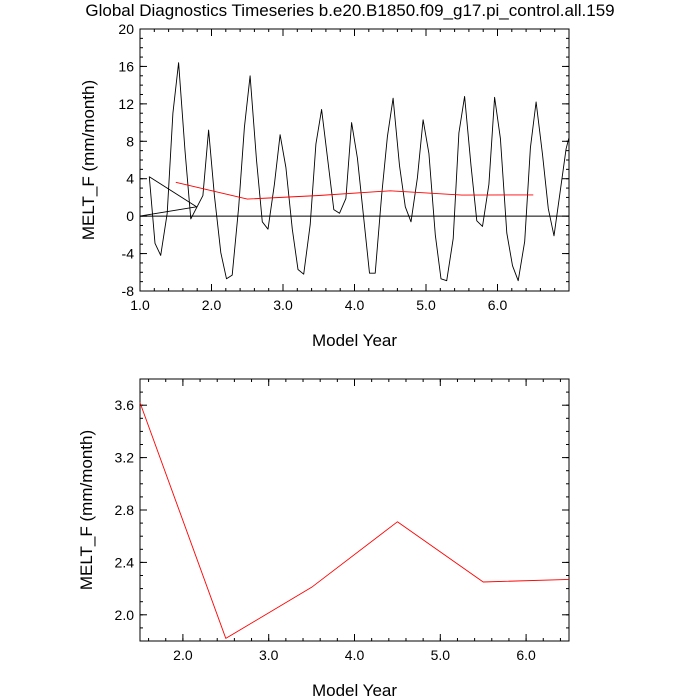 Image resolution: width=700 pixels, height=700 pixels. What do you see at coordinates (130, 141) in the screenshot?
I see `y-tick-label: 8` at bounding box center [130, 141].